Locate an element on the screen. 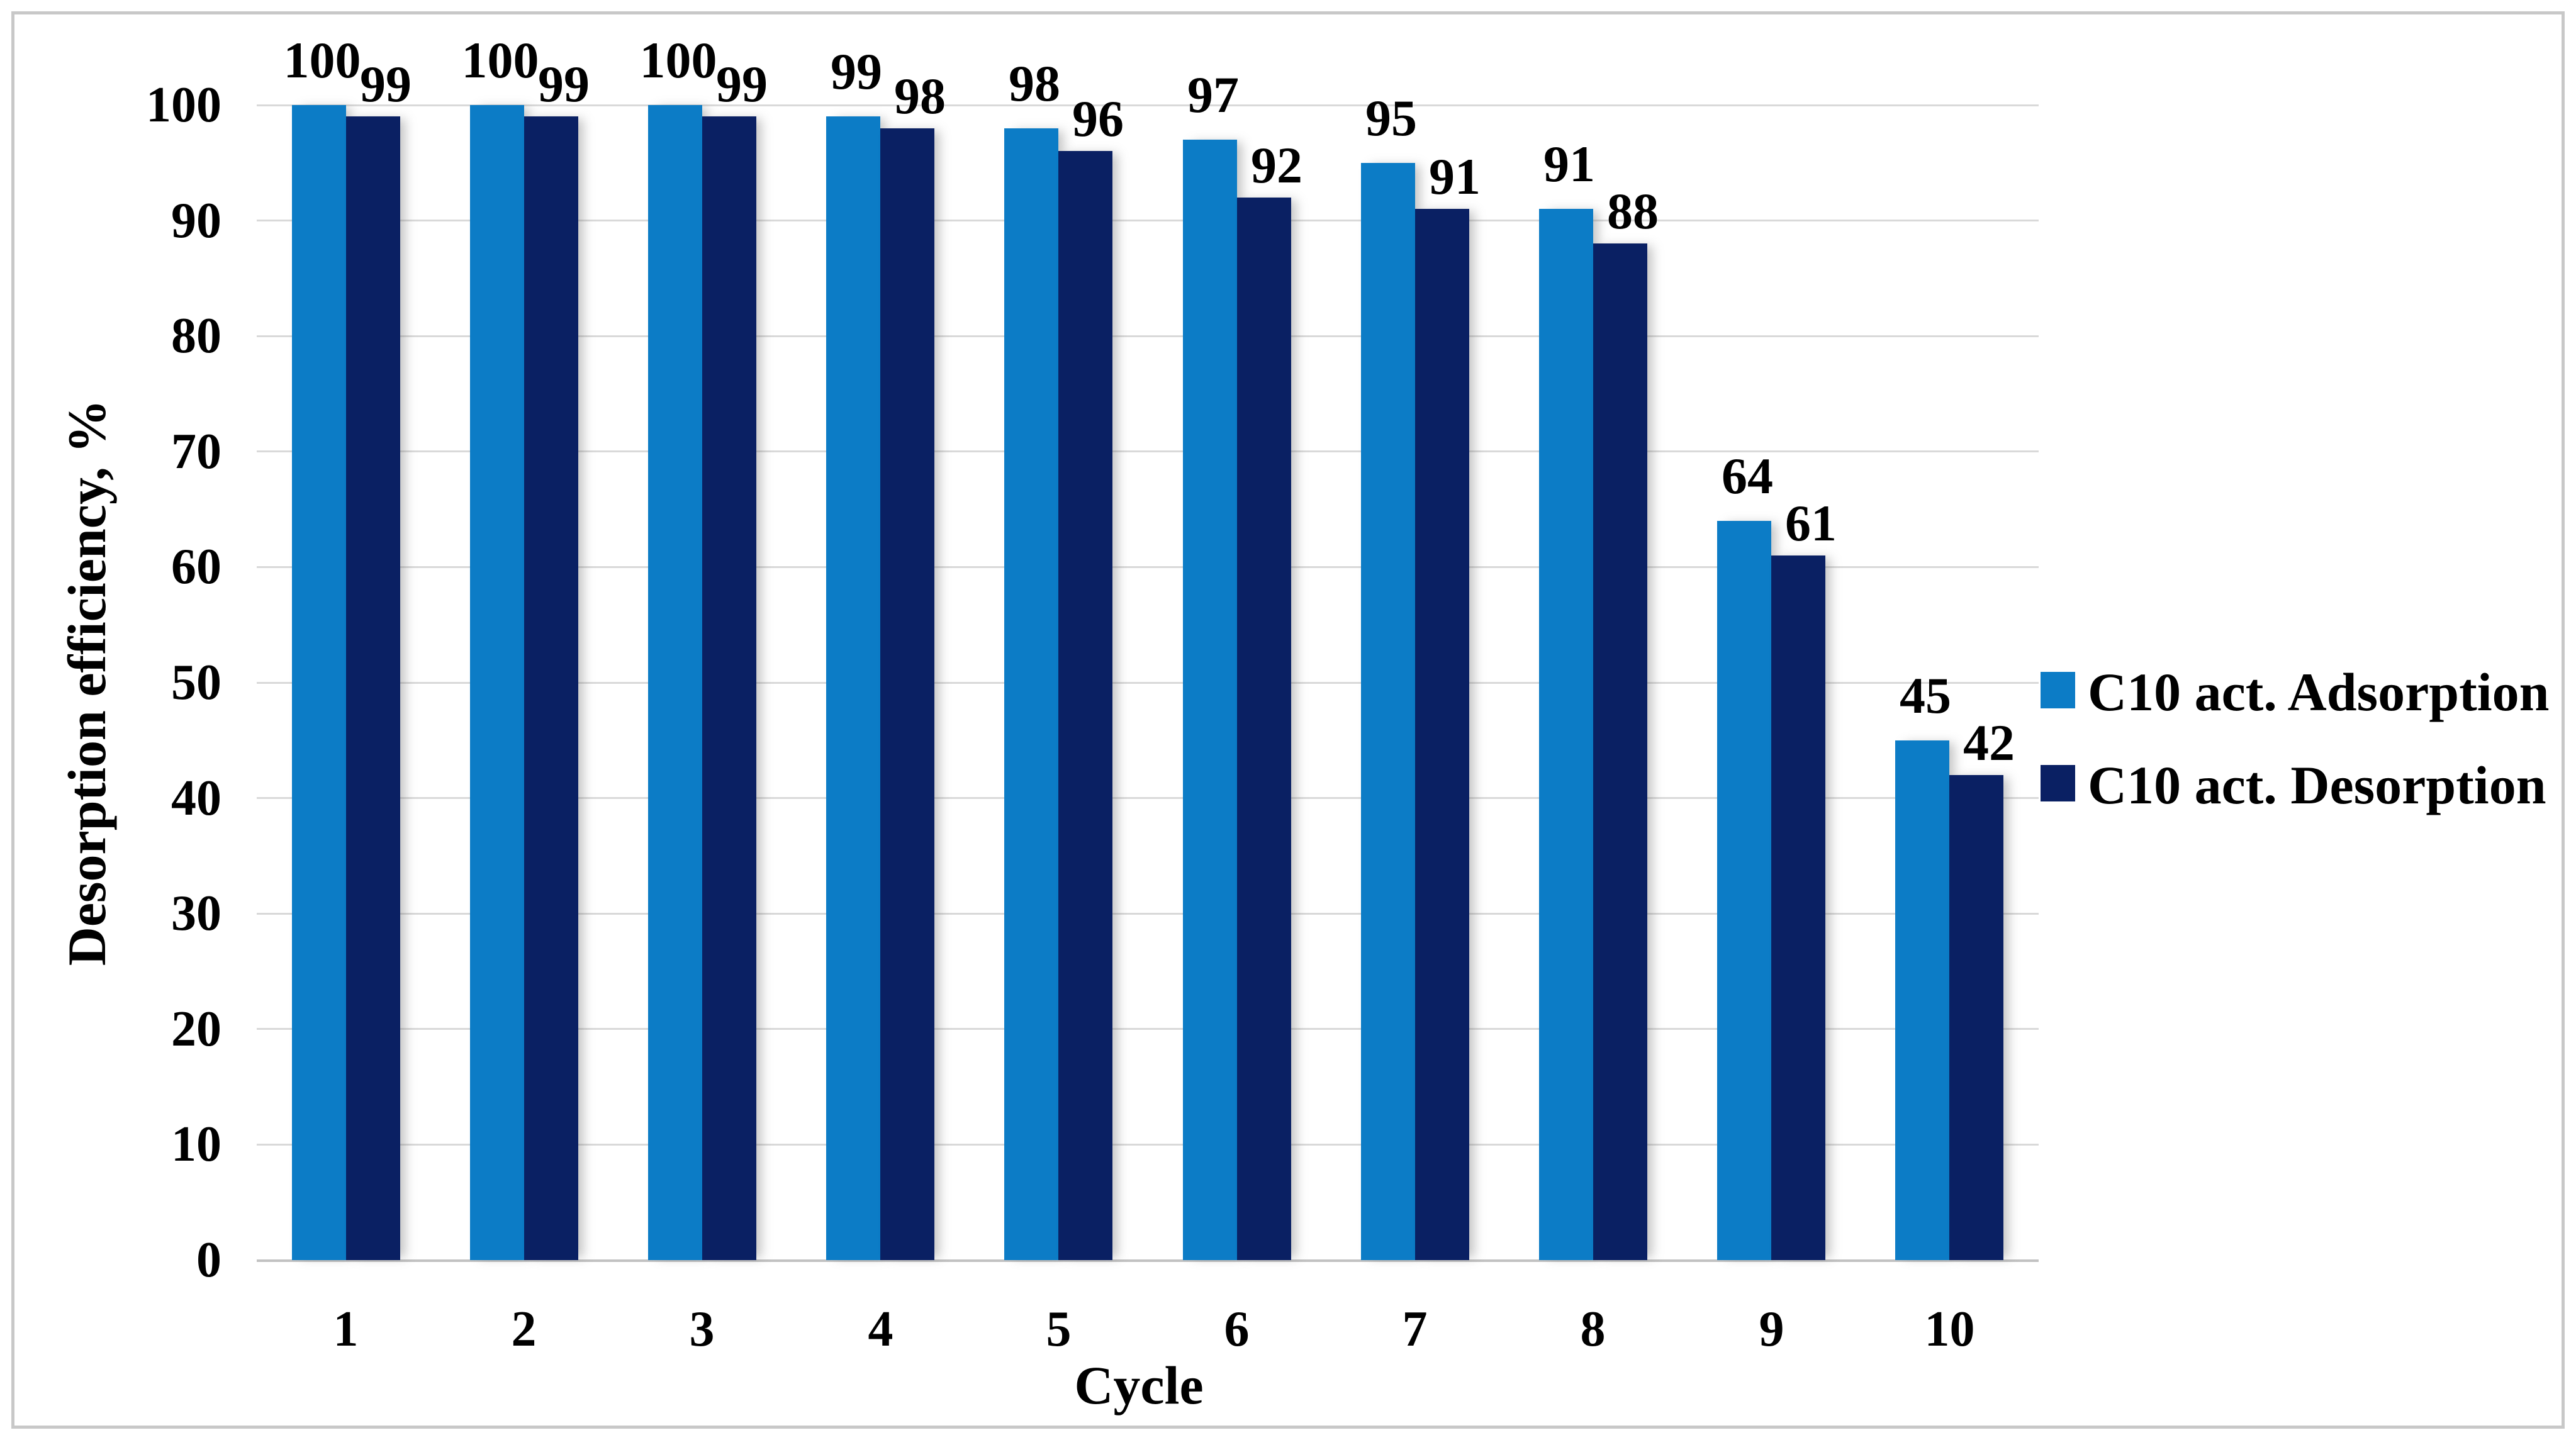  gridline-y70 is located at coordinates (1148, 451).